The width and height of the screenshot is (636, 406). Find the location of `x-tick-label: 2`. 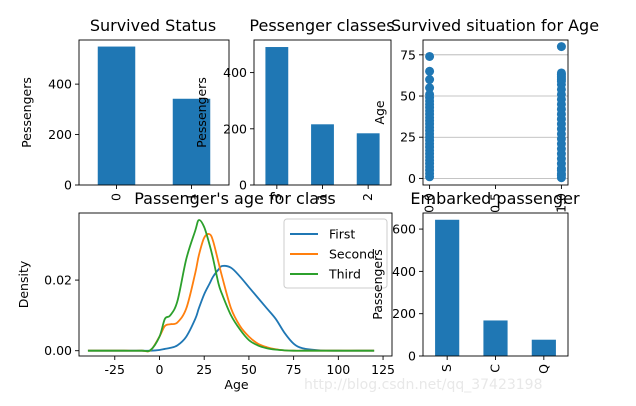

x-tick-label: 2 is located at coordinates (367, 197).